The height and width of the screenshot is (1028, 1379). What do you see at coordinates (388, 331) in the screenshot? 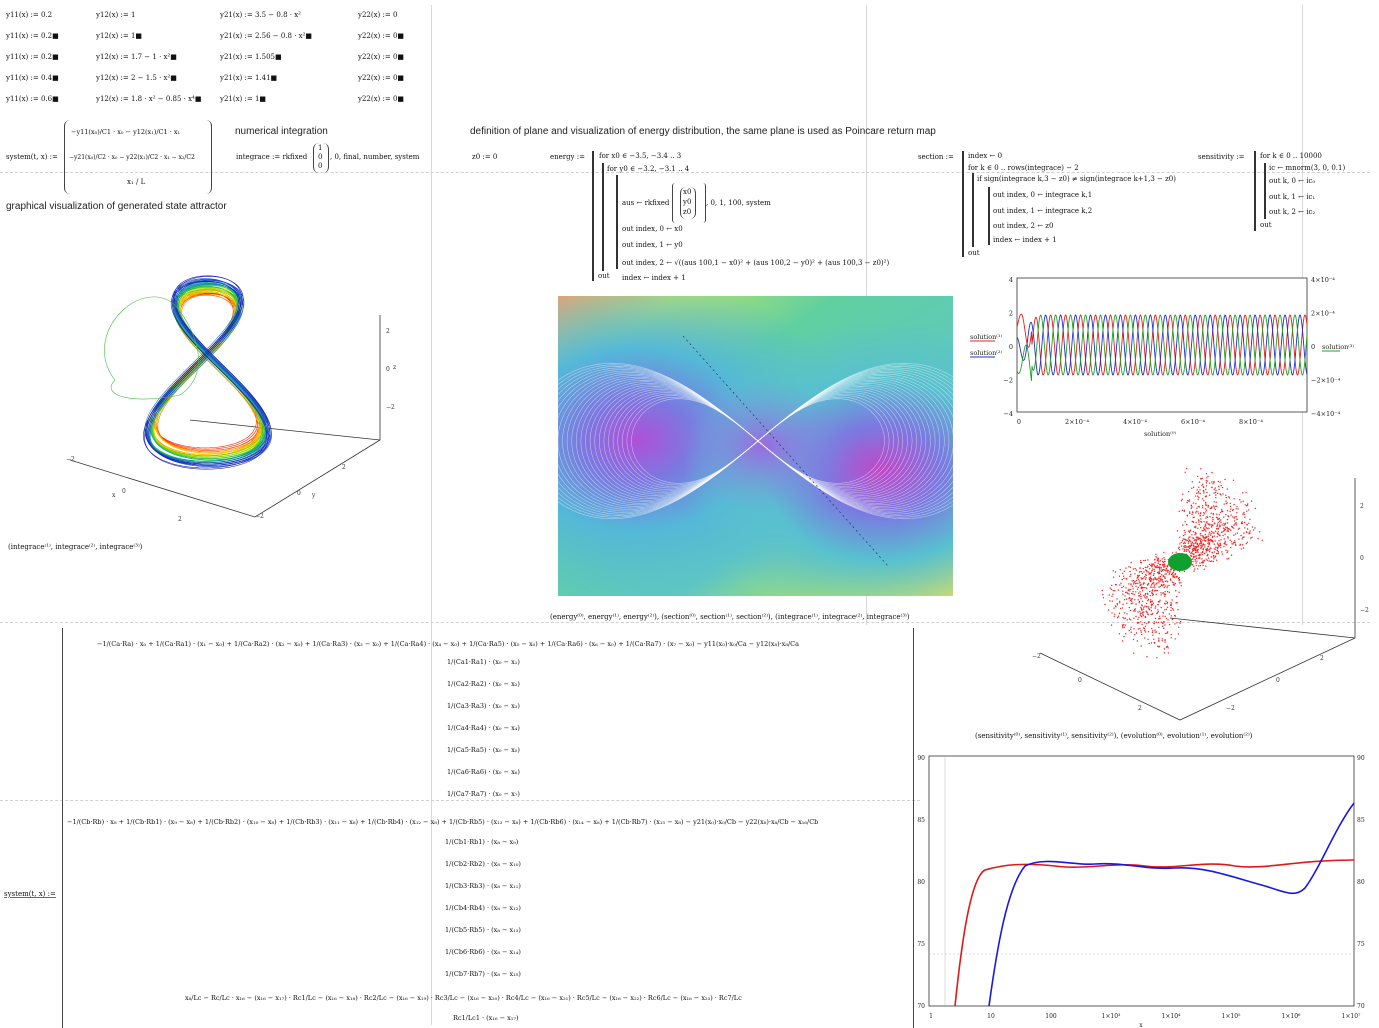
I see `axis-tick: 2` at bounding box center [388, 331].